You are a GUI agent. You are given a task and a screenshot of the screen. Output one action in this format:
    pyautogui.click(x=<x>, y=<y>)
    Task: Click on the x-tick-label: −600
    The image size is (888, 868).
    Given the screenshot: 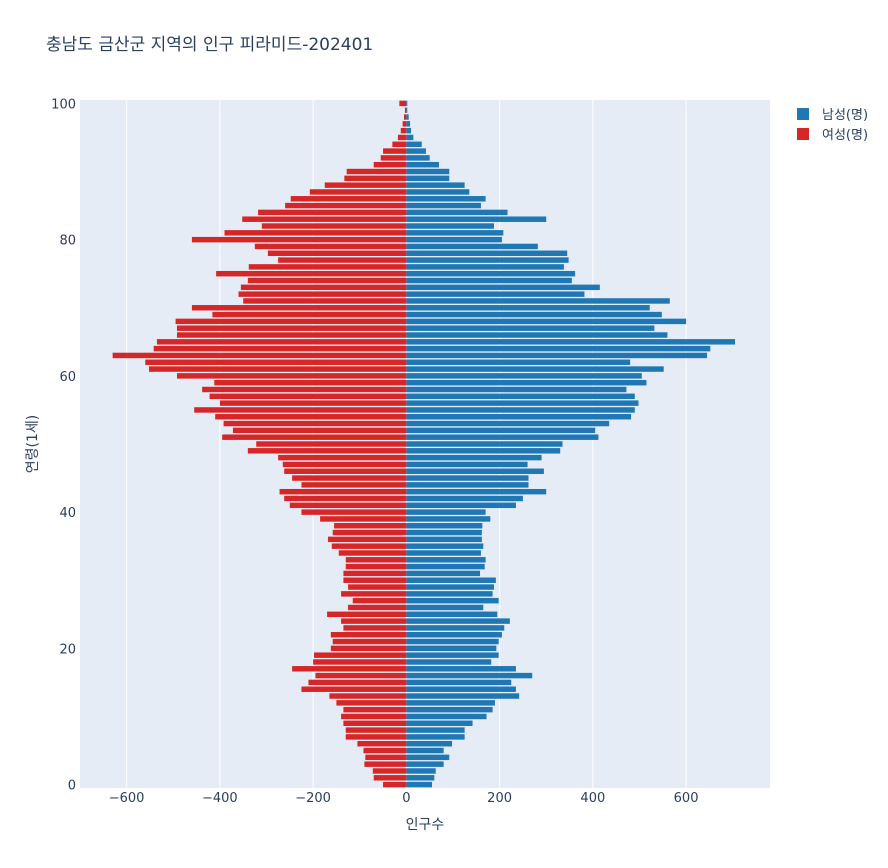 What is the action you would take?
    pyautogui.click(x=127, y=798)
    